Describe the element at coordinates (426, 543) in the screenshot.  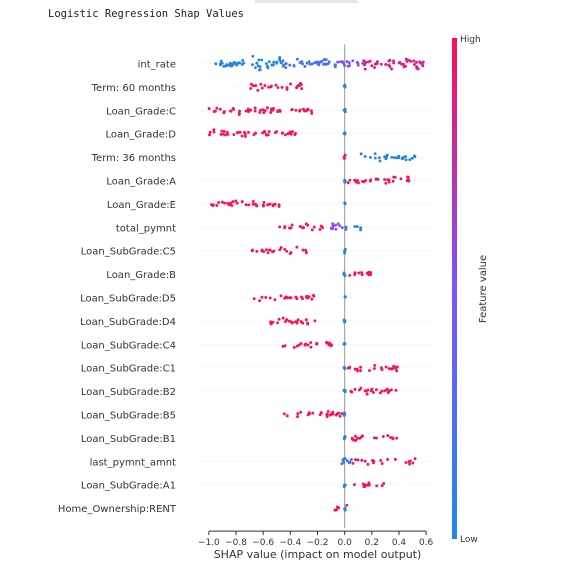
I see `x-tick-label: 0.6` at that location.